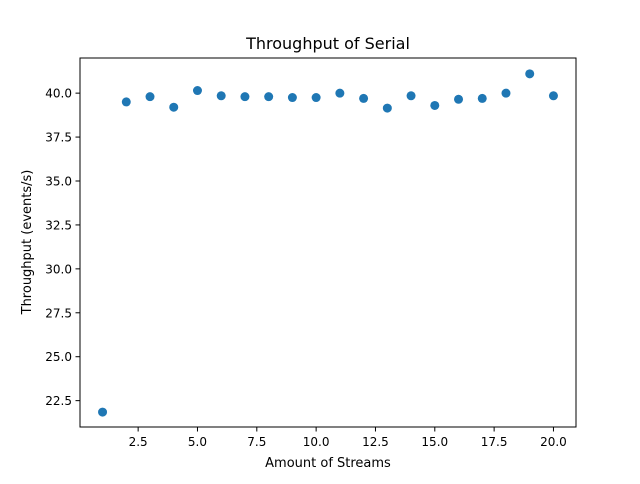  I want to click on x-tick-label: 20.0, so click(553, 442).